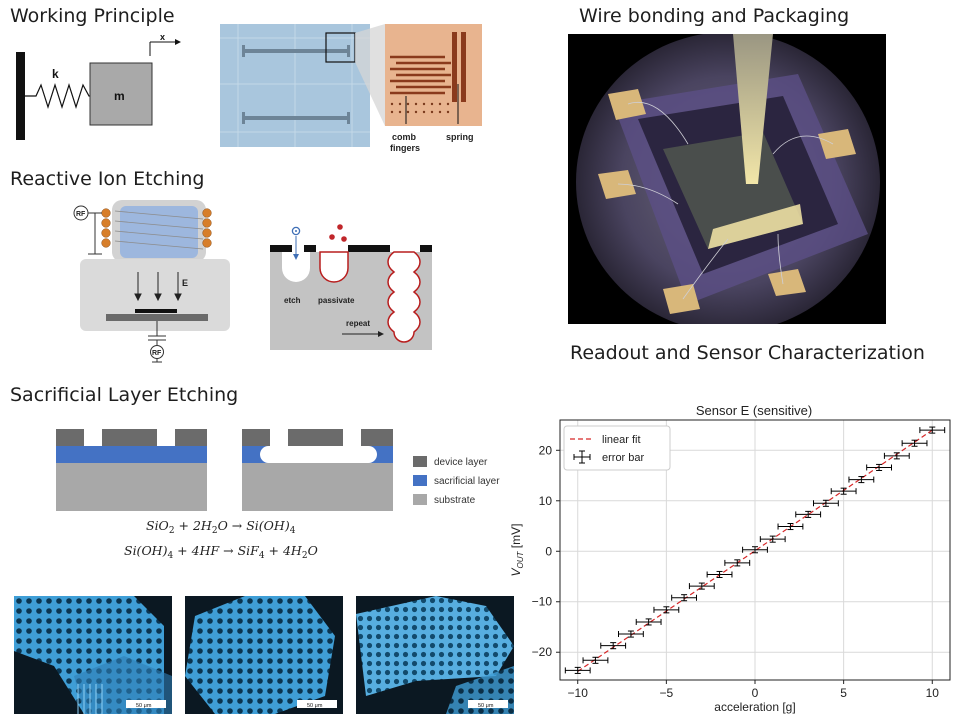  What do you see at coordinates (420, 75) in the screenshot?
I see `comb-fingers` at bounding box center [420, 75].